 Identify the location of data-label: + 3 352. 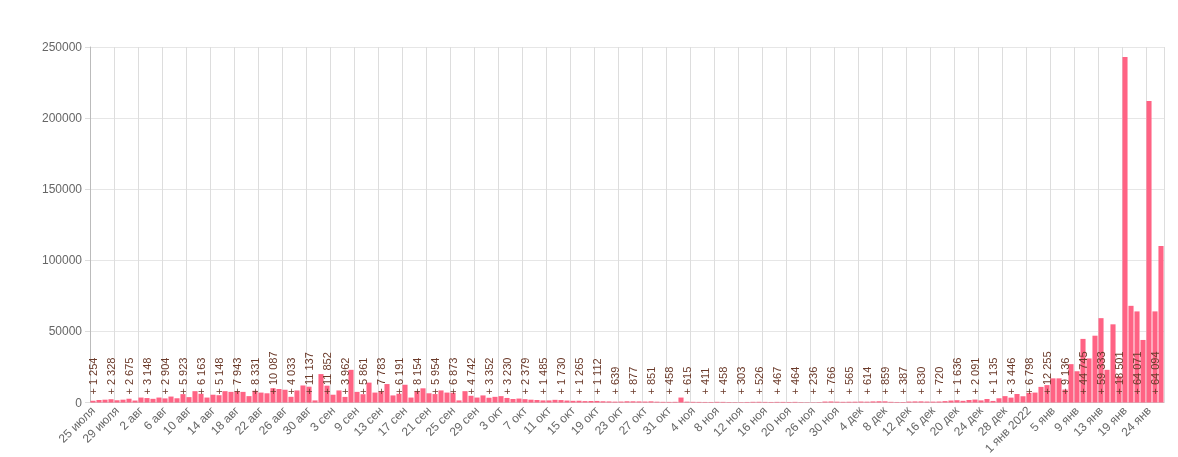
(489, 376).